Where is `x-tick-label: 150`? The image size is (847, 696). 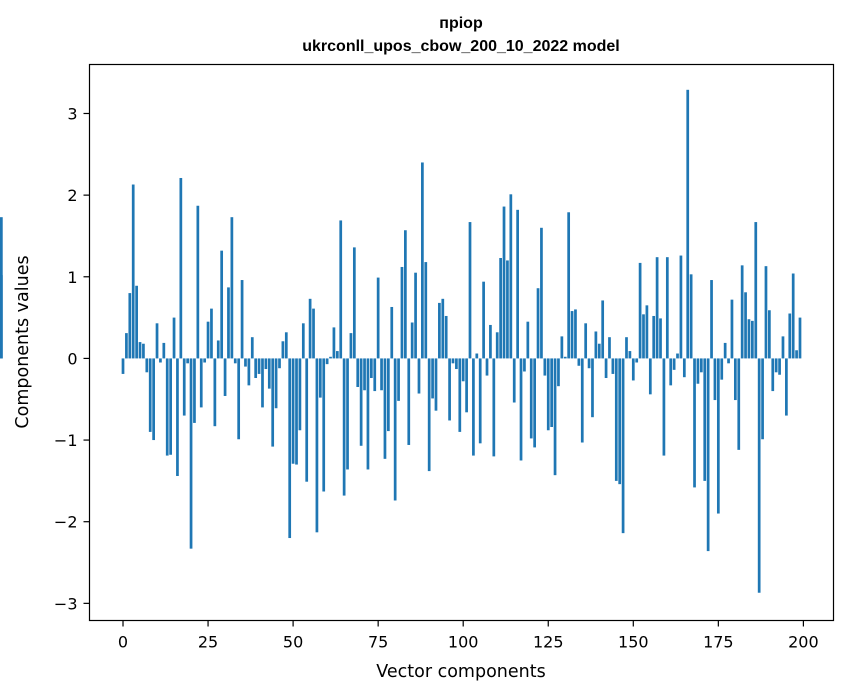 x-tick-label: 150 is located at coordinates (633, 642).